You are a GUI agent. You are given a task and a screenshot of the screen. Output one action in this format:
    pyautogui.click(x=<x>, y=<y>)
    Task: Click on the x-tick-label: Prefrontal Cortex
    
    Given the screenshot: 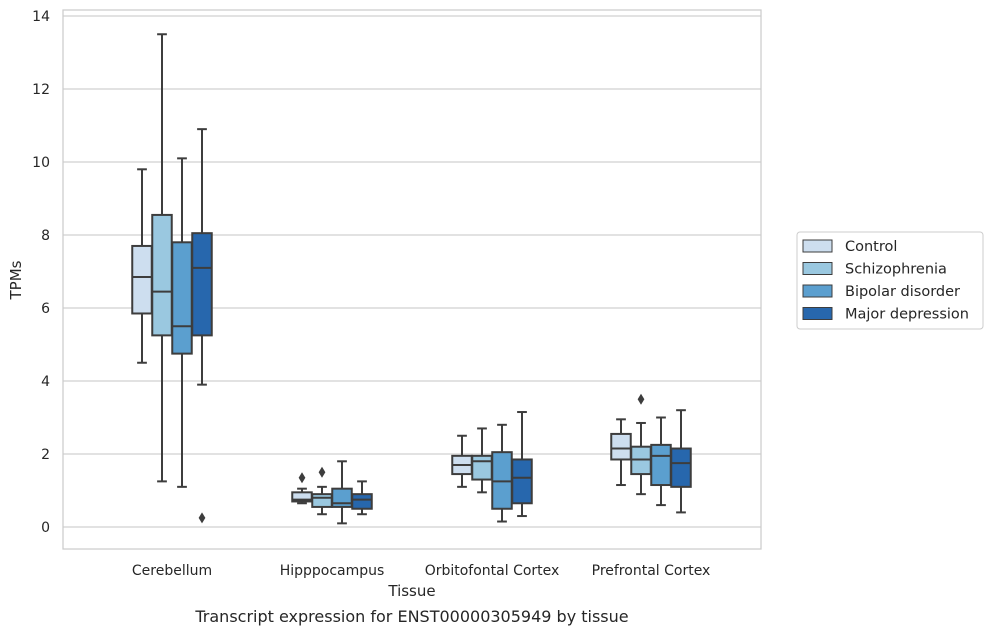 What is the action you would take?
    pyautogui.click(x=651, y=571)
    